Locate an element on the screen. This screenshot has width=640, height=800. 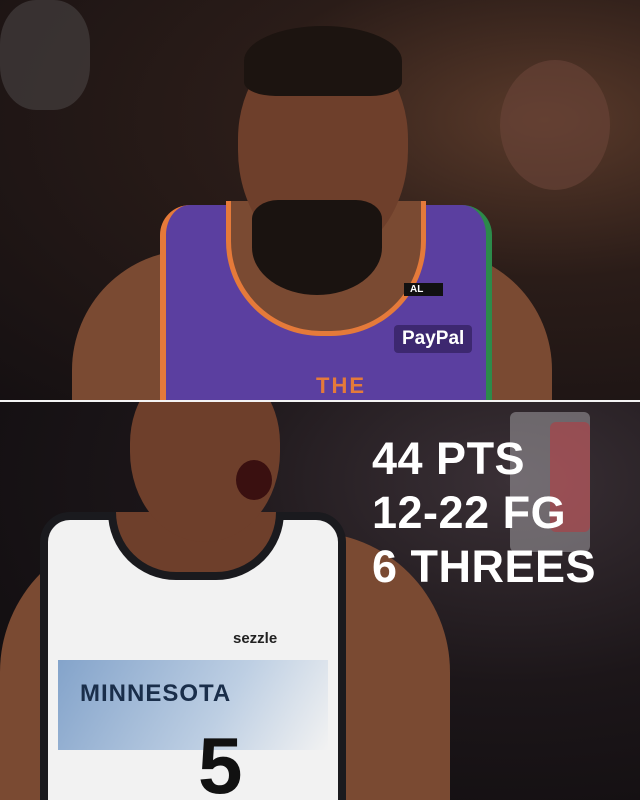
stat-threes: 6 THREES is located at coordinates (484, 566).